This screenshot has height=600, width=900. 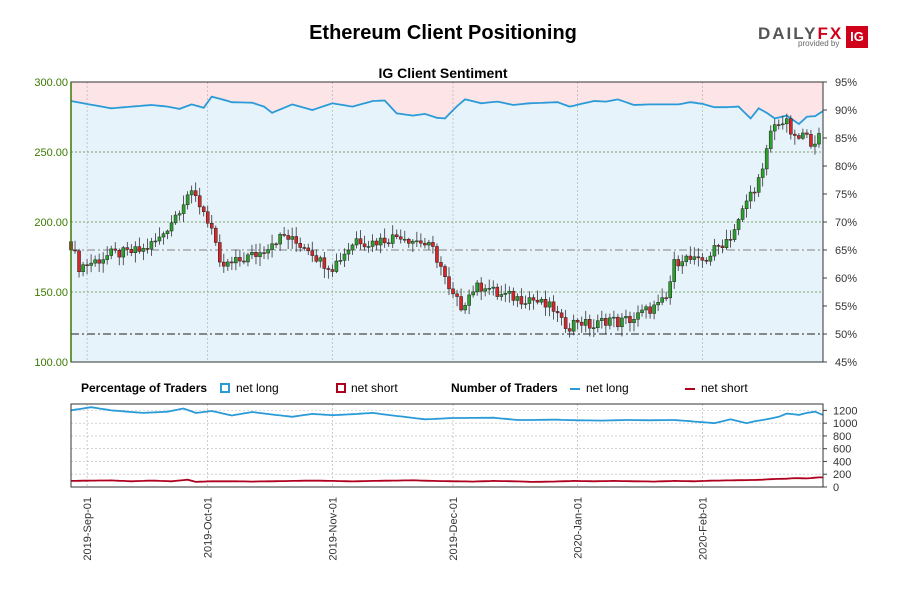 I want to click on net-long-pct-line, so click(x=447, y=110).